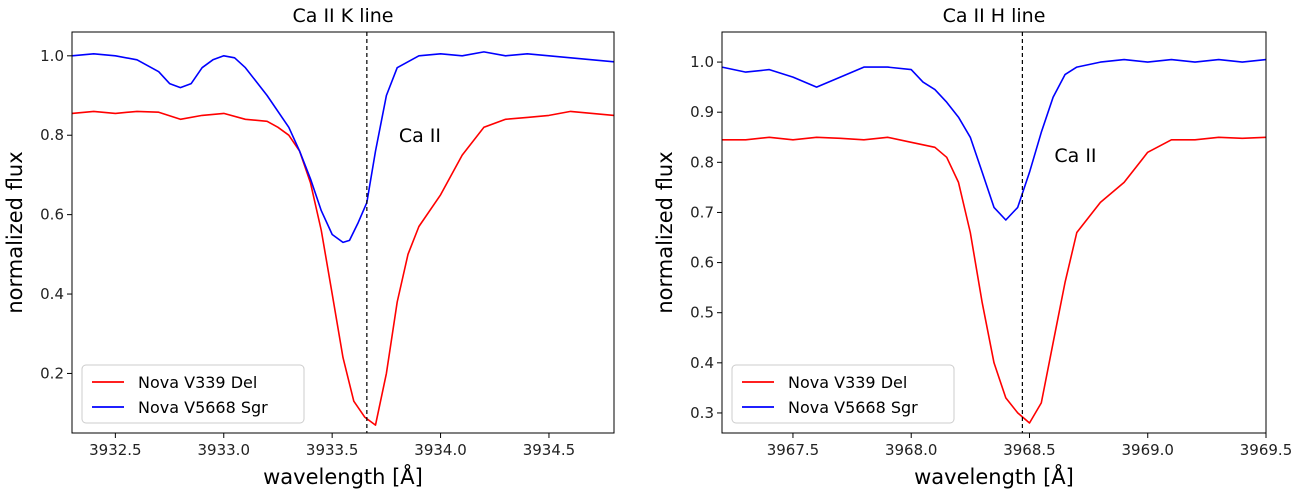 The width and height of the screenshot is (1301, 493). What do you see at coordinates (332, 450) in the screenshot?
I see `x-tick-label: 3933.5` at bounding box center [332, 450].